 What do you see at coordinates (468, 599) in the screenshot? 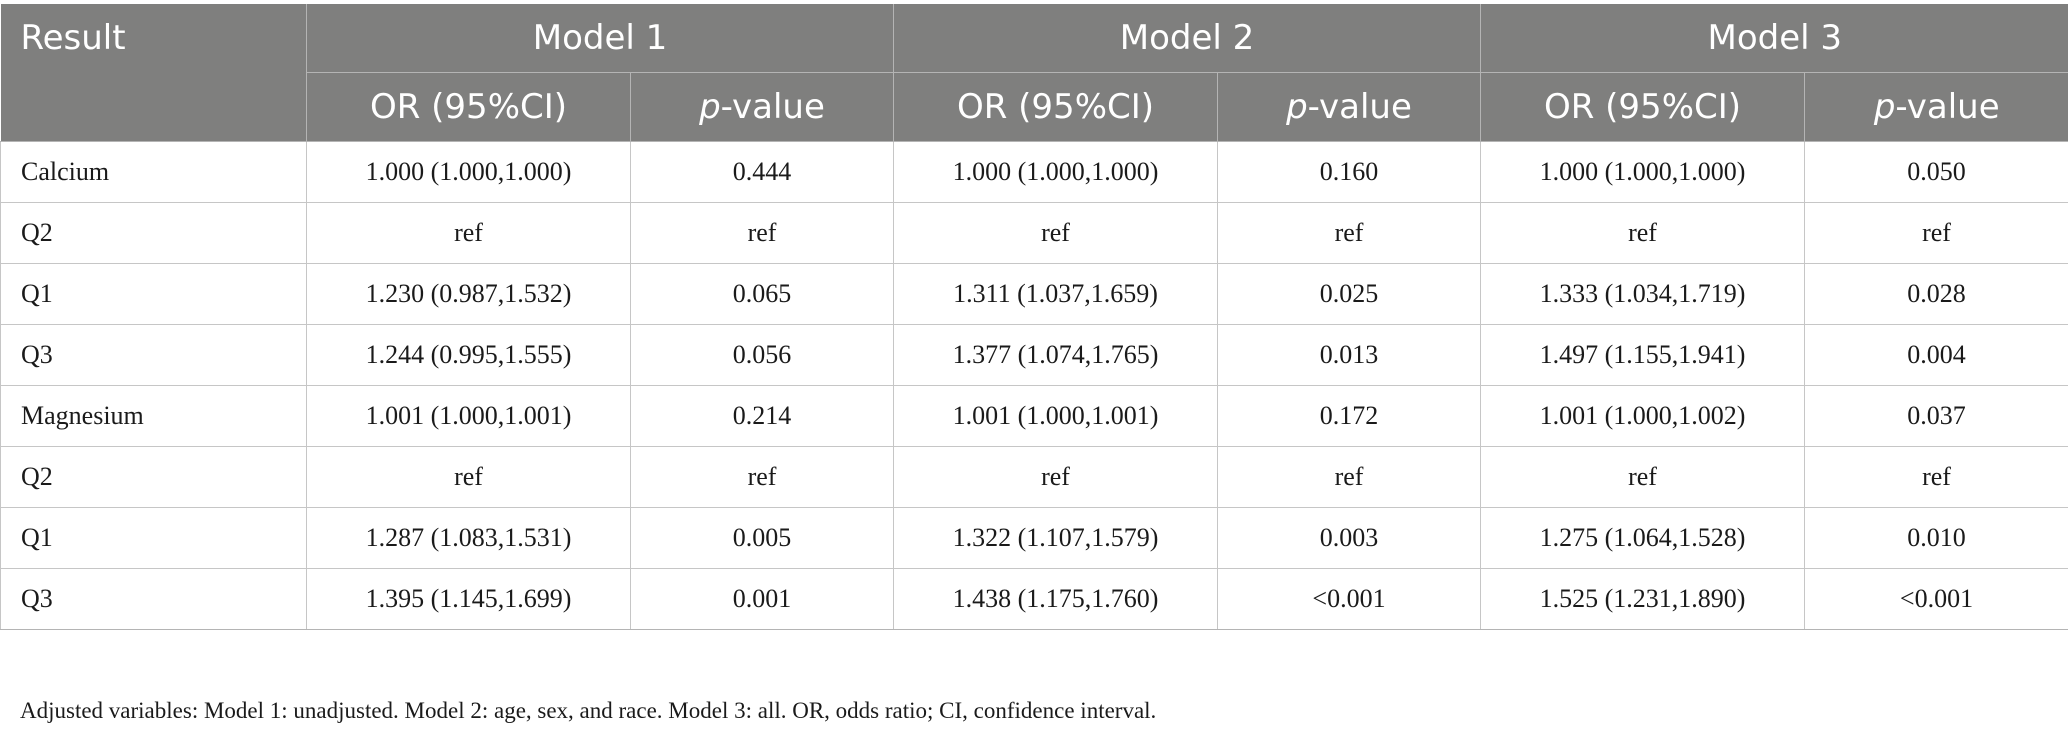
I see `table-cell: 1.395 (1.145,1.699)` at bounding box center [468, 599].